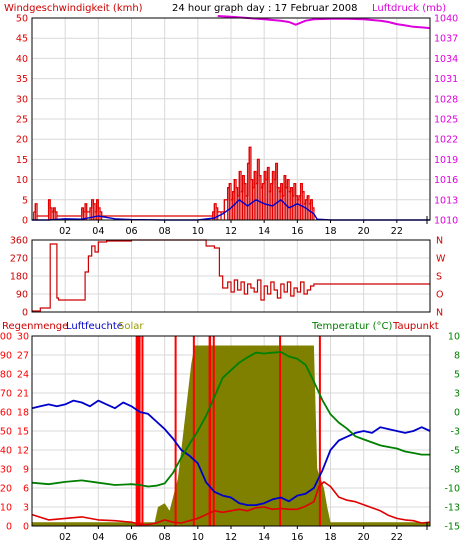 Image resolution: width=465 pixels, height=556 pixels. Describe the element at coordinates (324, 22) in the screenshot. I see `pressure-line` at that location.